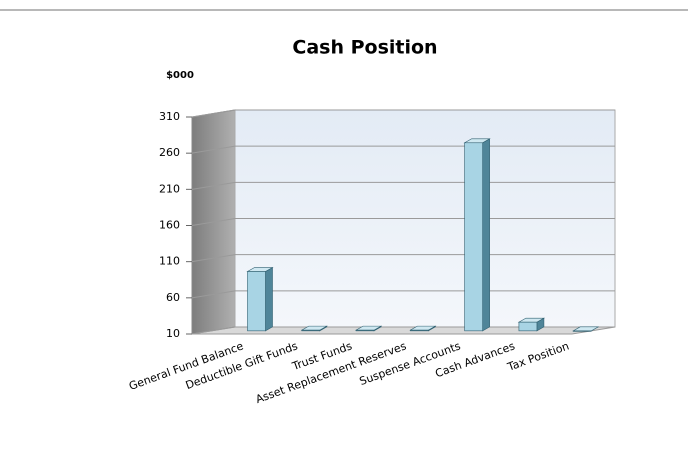 The image size is (688, 475). Describe the element at coordinates (169, 116) in the screenshot. I see `y-tick-label: 310` at that location.